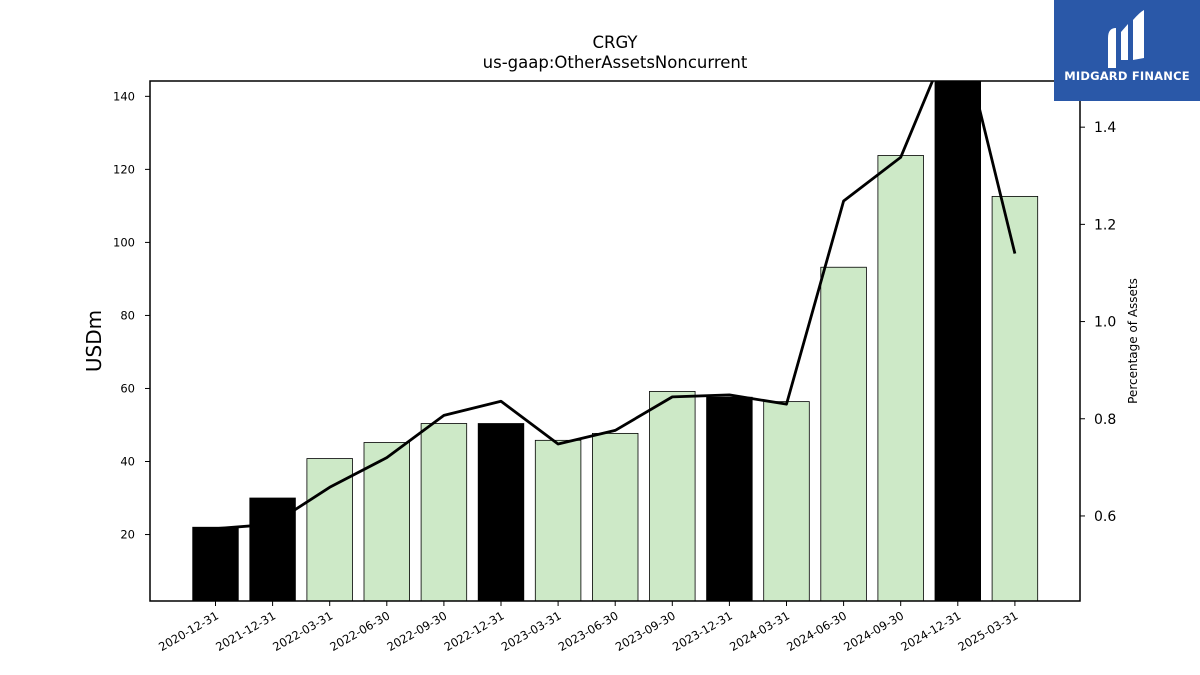 This screenshot has height=675, width=1200. Describe the element at coordinates (1127, 76) in the screenshot. I see `logo-text: MIDGARD FINANCE` at that location.